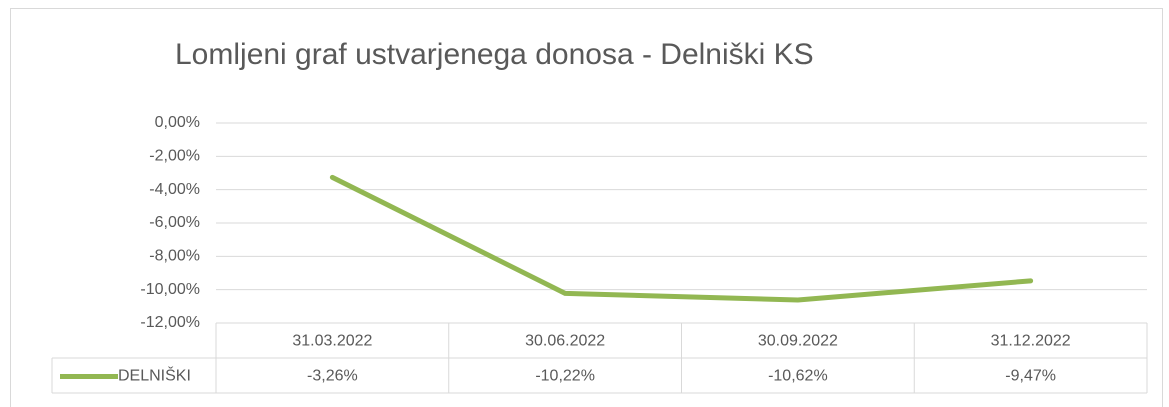 The width and height of the screenshot is (1169, 407). I want to click on data-table-value: -10,62%, so click(798, 376).